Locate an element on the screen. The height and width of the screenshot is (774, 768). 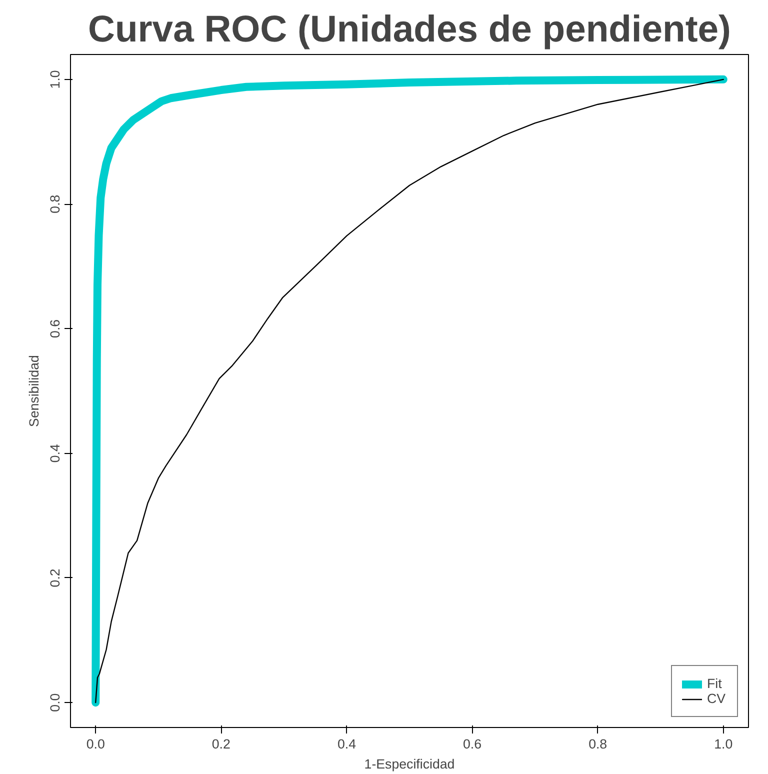
y-tick-label: 0.2 is located at coordinates (55, 578).